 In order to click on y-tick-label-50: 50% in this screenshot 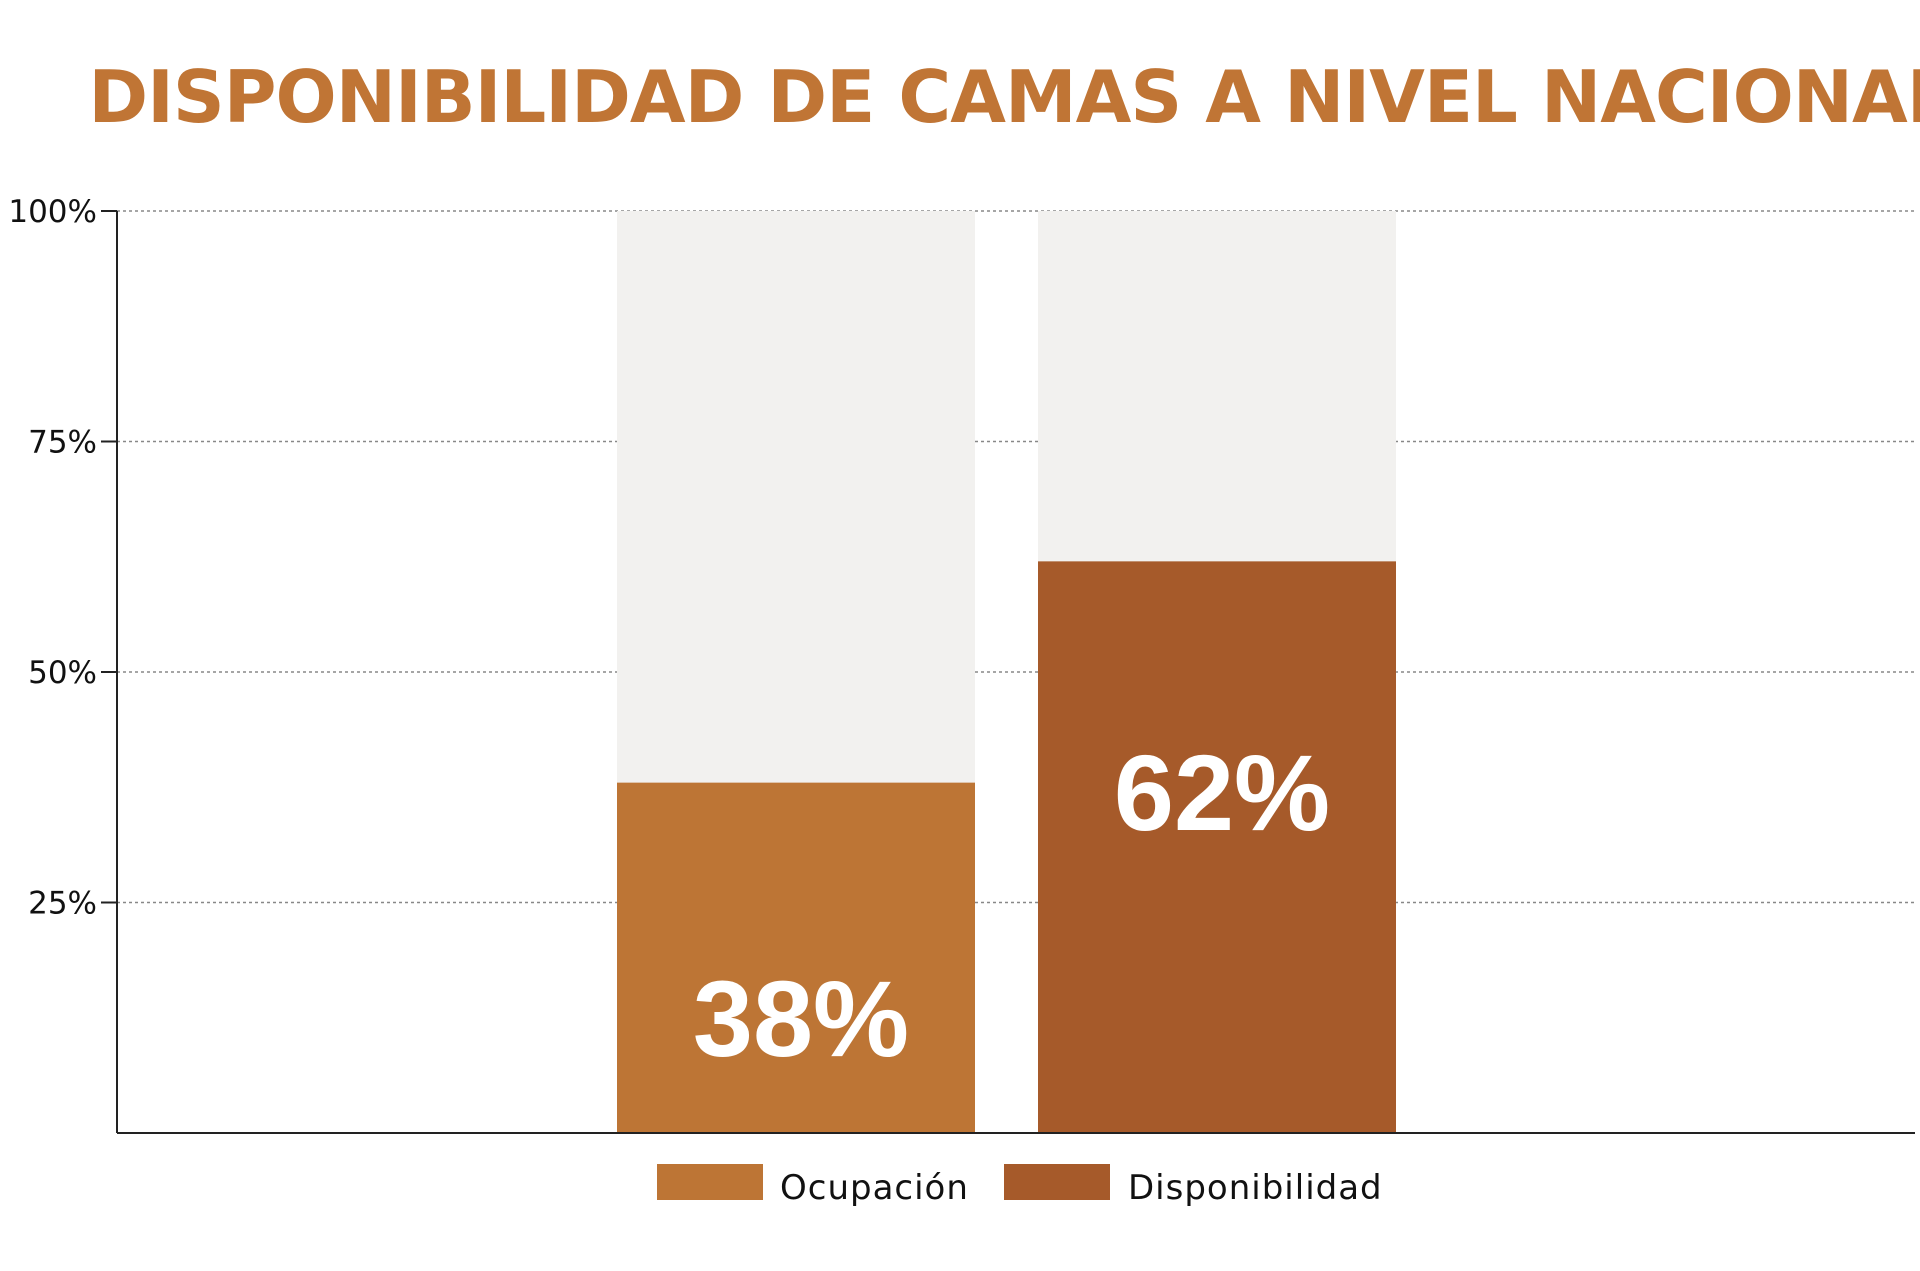, I will do `click(62, 673)`.